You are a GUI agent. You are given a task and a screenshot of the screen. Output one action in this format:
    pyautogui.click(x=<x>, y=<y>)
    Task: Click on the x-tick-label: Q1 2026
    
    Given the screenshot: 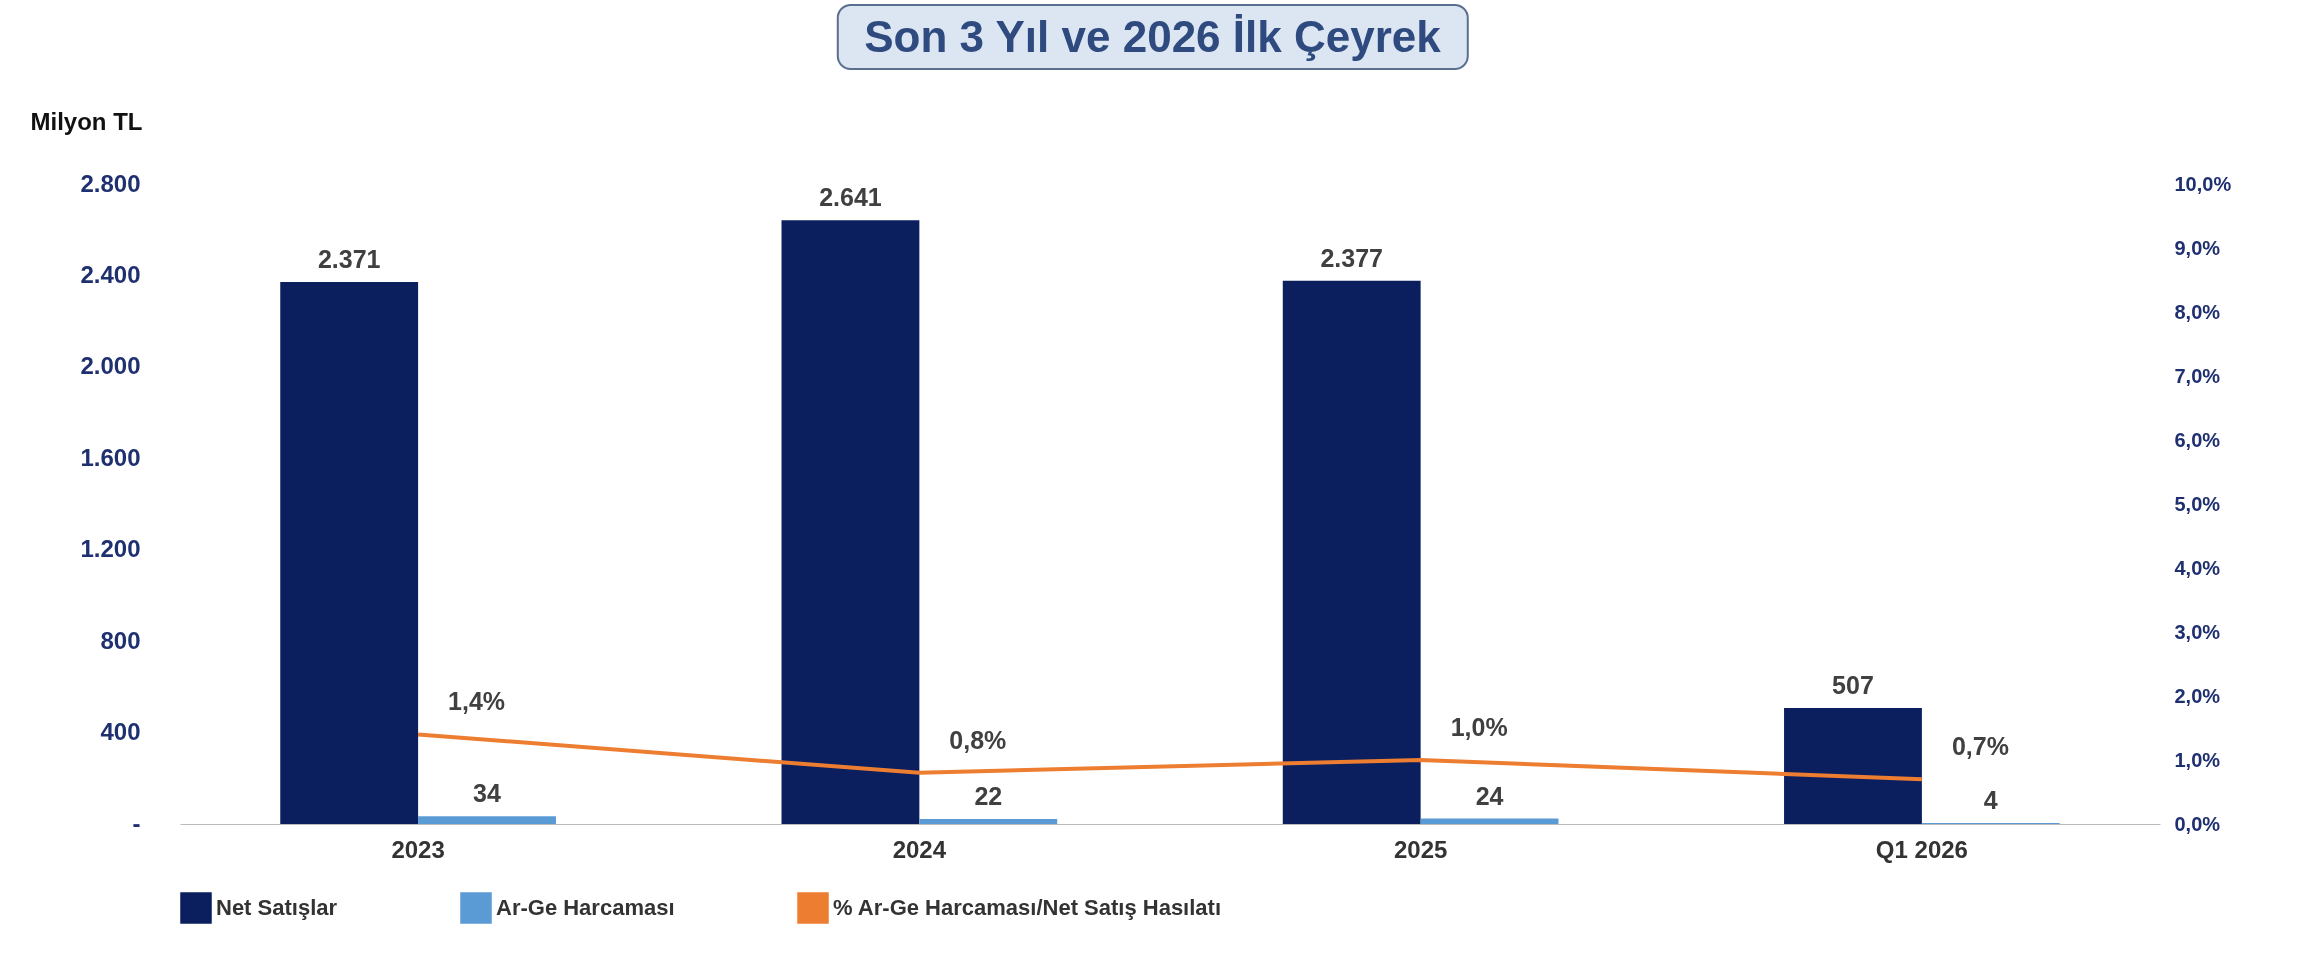 What is the action you would take?
    pyautogui.click(x=1921, y=849)
    